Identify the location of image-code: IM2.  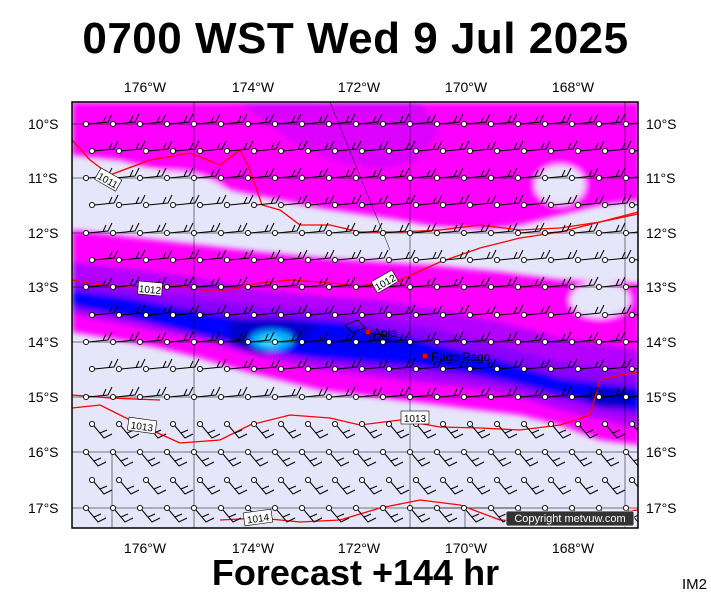
(694, 584).